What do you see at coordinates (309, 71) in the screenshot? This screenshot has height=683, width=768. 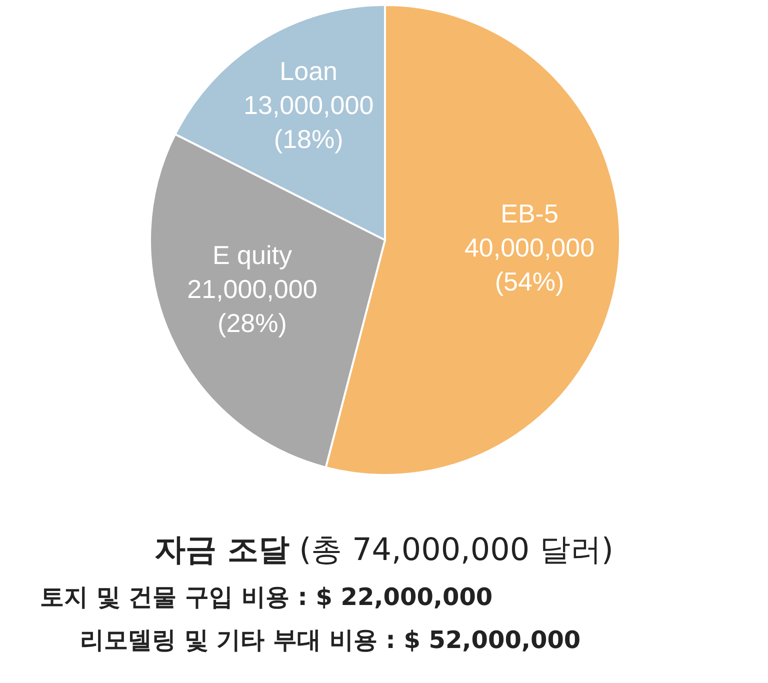 I see `slice-label: Loan` at bounding box center [309, 71].